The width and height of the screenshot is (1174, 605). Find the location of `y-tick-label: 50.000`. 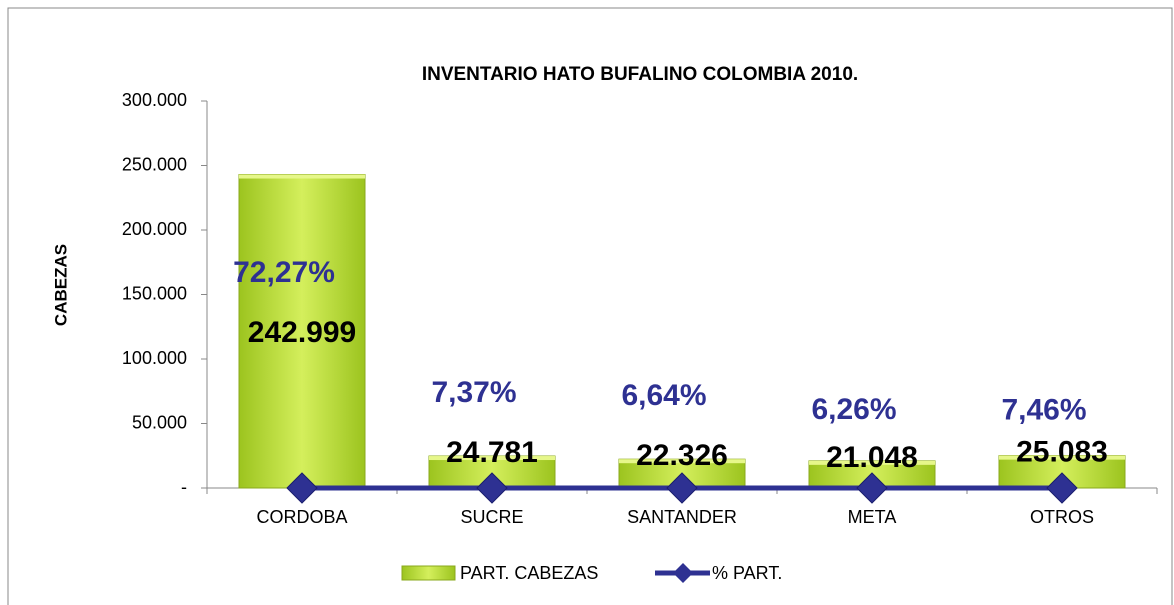

y-tick-label: 50.000 is located at coordinates (159, 422).